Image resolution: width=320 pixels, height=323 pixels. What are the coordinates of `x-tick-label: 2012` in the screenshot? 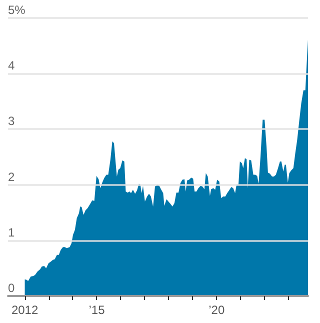 It's located at (24, 310).